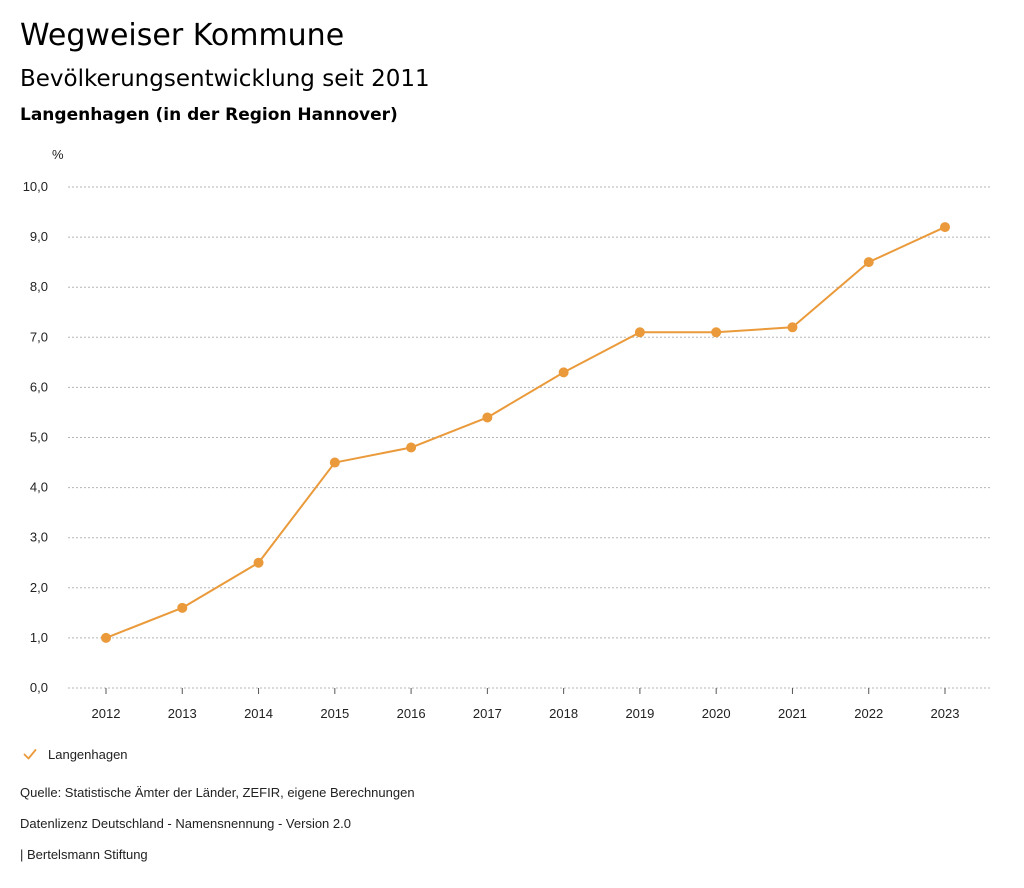  Describe the element at coordinates (39, 386) in the screenshot. I see `y-tick-label: 6,0` at that location.